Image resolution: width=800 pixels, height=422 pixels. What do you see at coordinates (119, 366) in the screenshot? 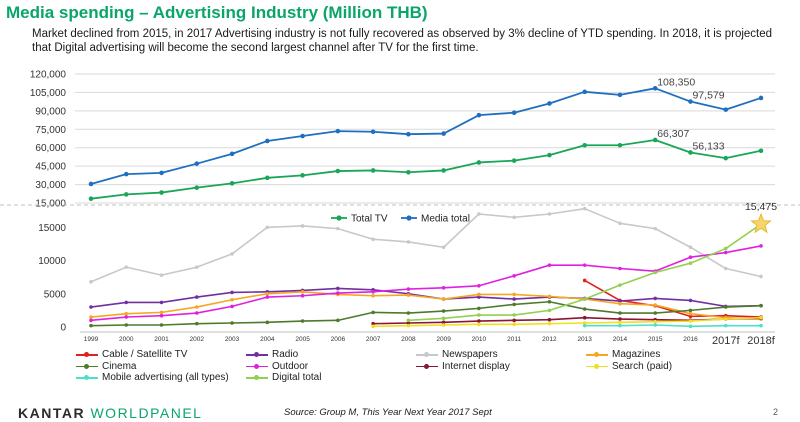
I see `legend-label: Cinema` at bounding box center [119, 366].